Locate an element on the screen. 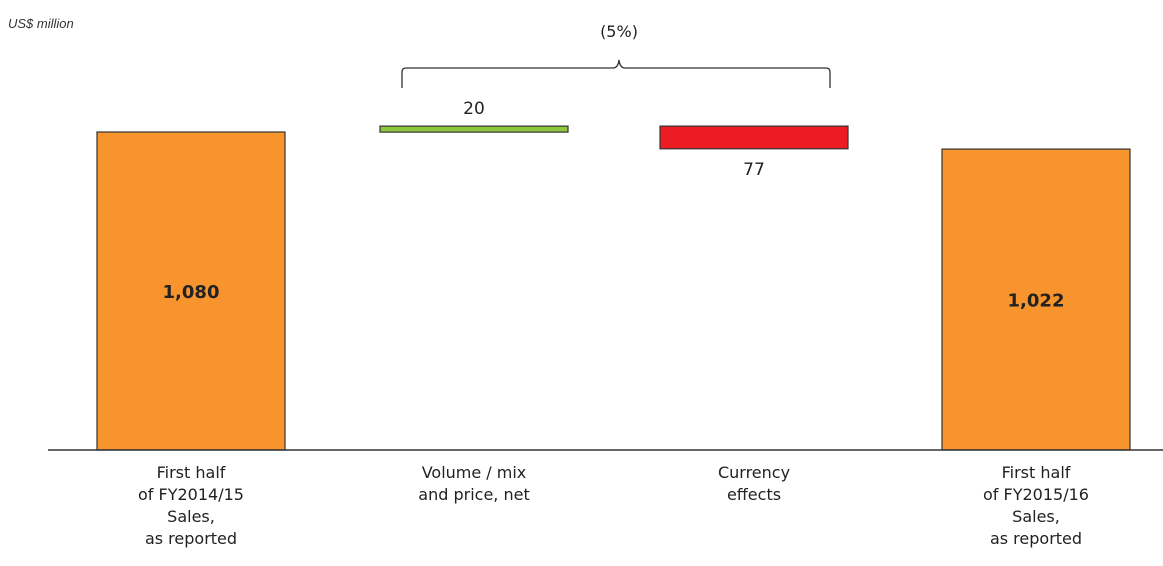 The width and height of the screenshot is (1163, 566). change-bracket is located at coordinates (616, 73).